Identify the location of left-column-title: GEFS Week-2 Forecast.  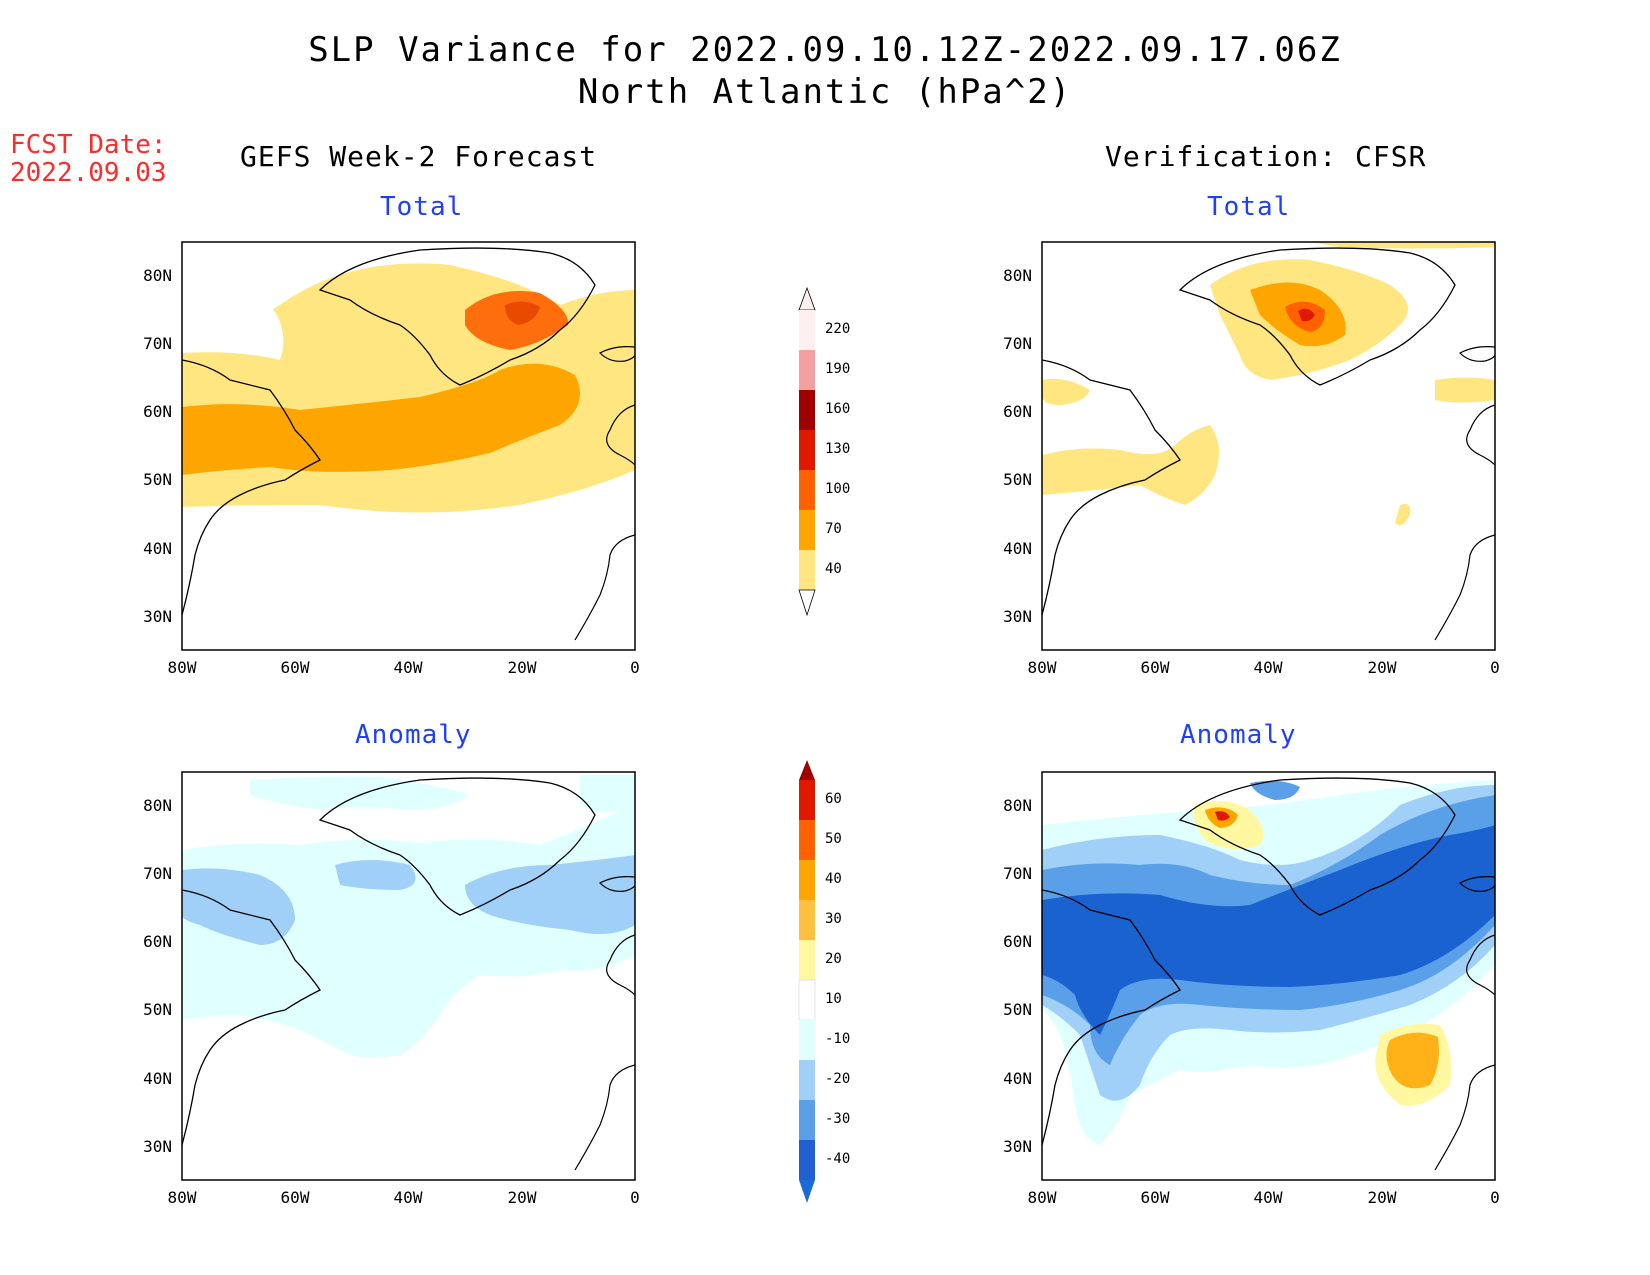
(419, 156).